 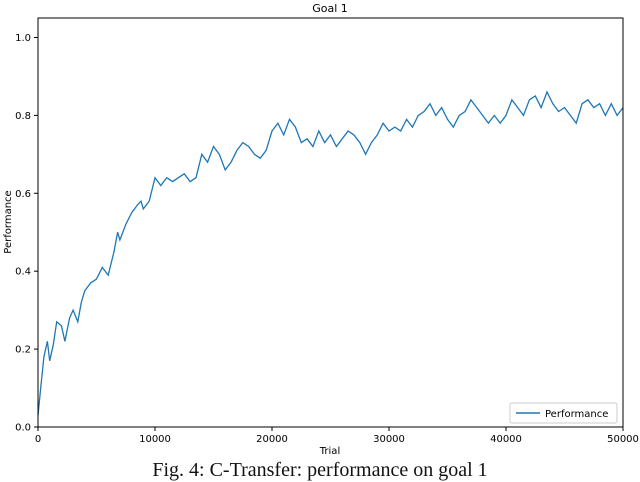 I want to click on y-tick-label: 0.0, so click(x=23, y=428).